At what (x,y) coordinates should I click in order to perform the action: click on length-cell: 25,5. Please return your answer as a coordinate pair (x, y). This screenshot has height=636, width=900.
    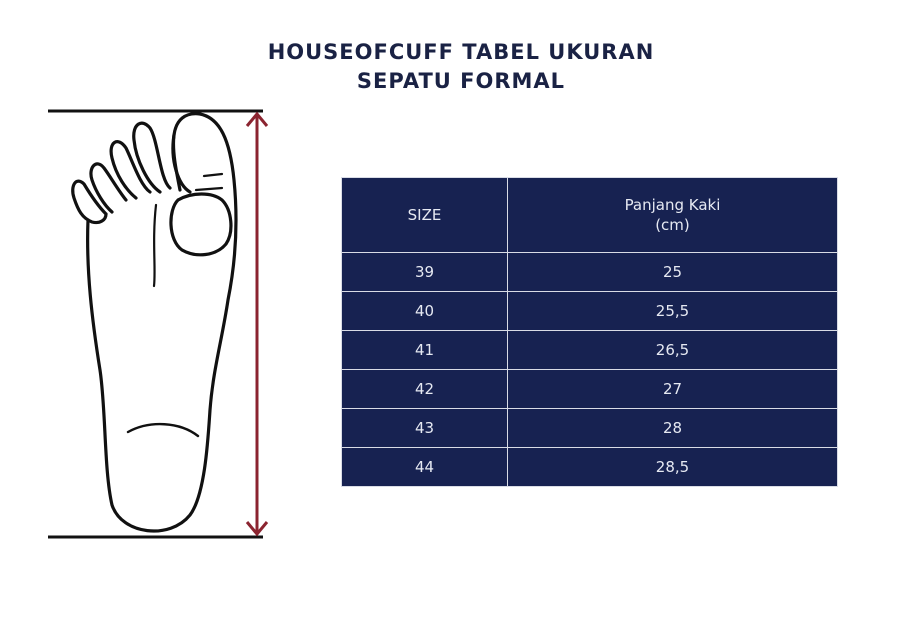
    Looking at the image, I should click on (672, 311).